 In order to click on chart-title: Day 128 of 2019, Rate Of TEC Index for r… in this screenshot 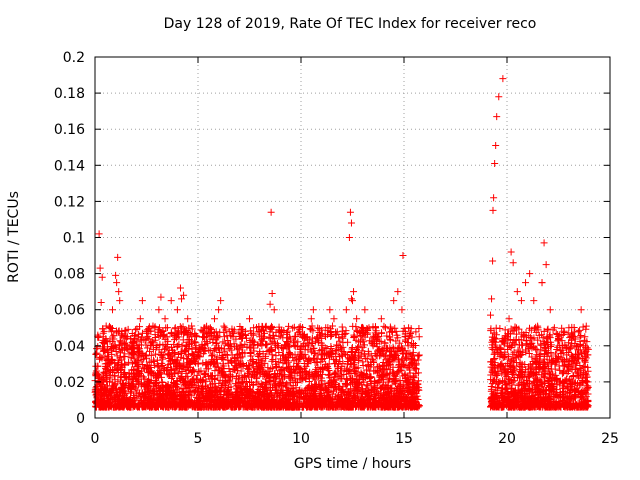, I will do `click(350, 24)`.